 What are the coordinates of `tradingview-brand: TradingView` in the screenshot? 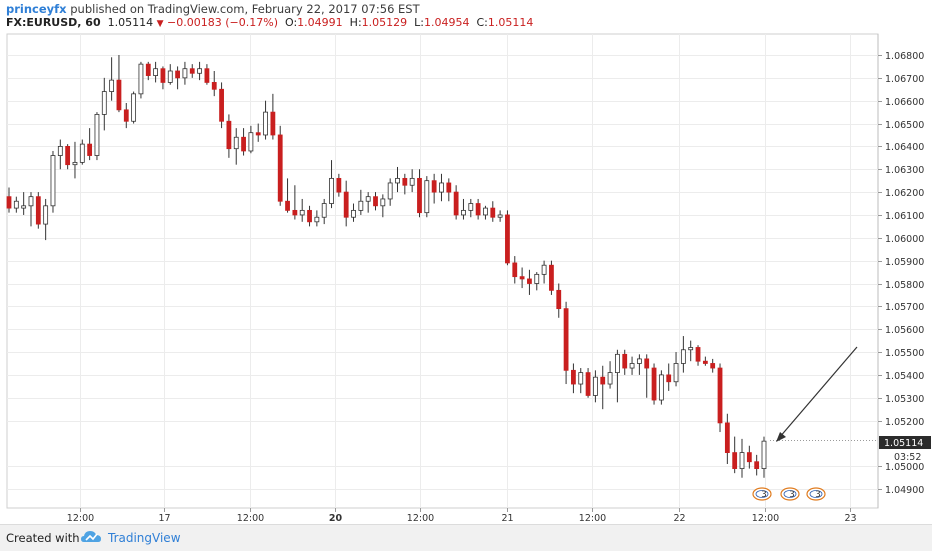 It's located at (144, 538).